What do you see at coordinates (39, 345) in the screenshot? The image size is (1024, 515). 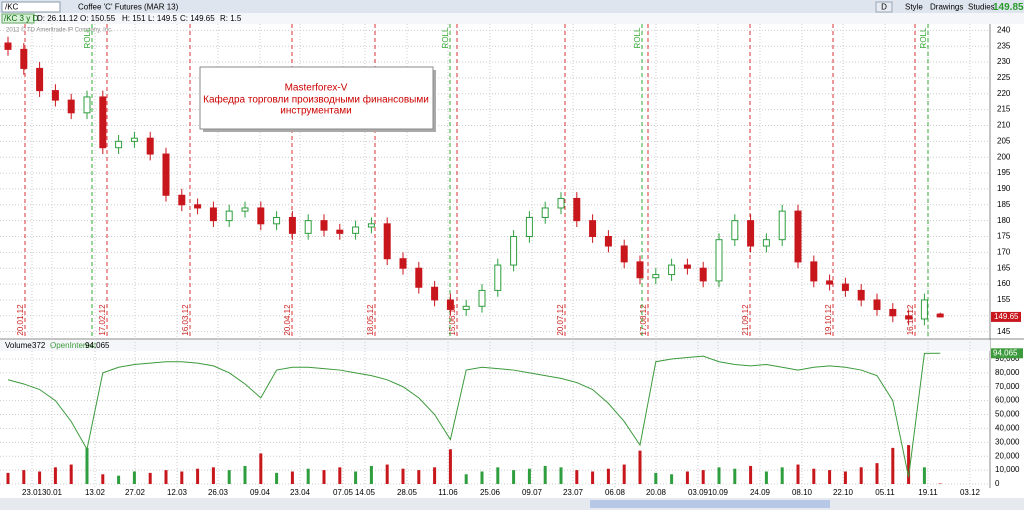 I see `volume-readout: 372` at bounding box center [39, 345].